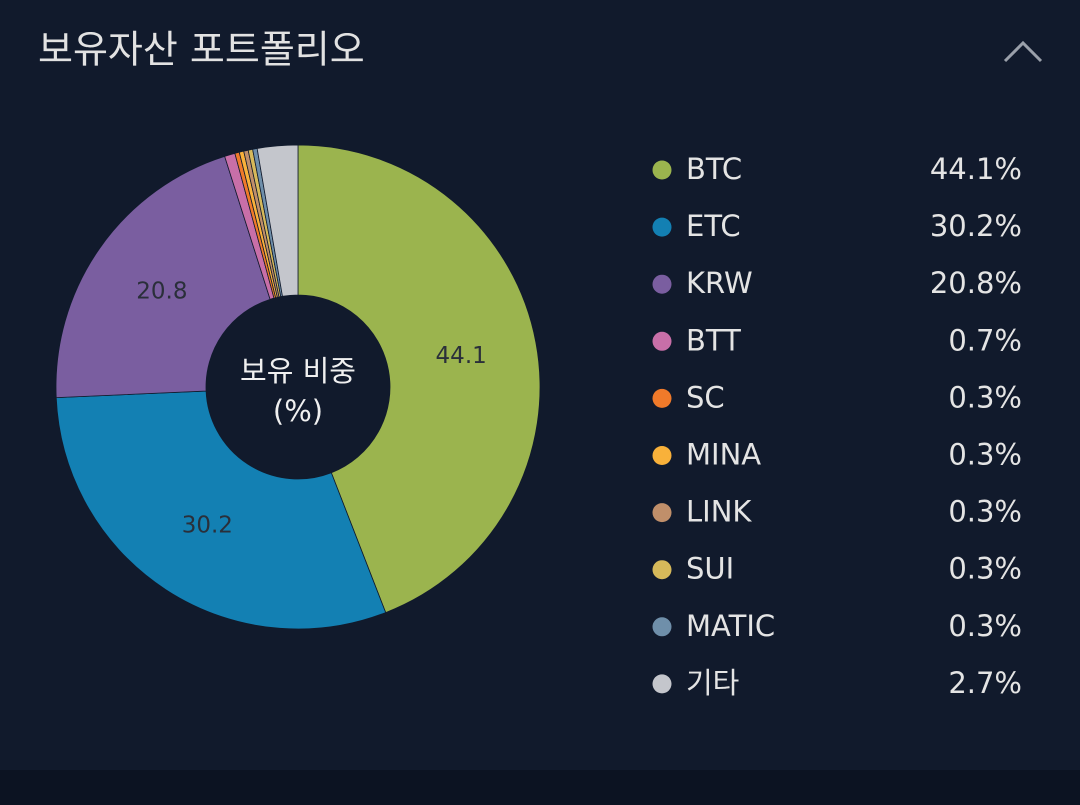  I want to click on center-label: (%), so click(298, 411).